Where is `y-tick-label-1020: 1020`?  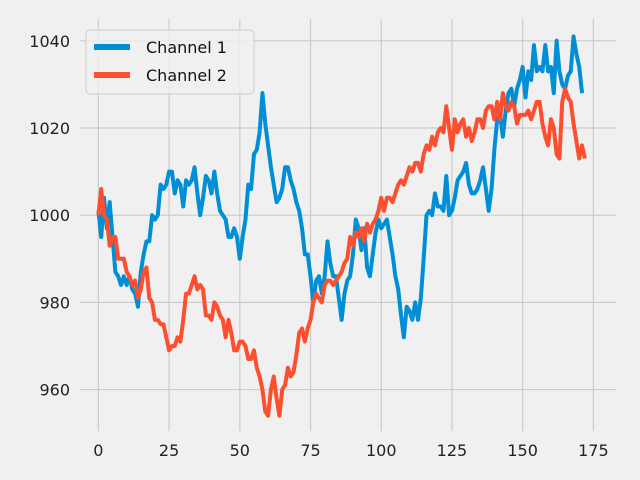
y-tick-label-1020: 1020 is located at coordinates (49, 128).